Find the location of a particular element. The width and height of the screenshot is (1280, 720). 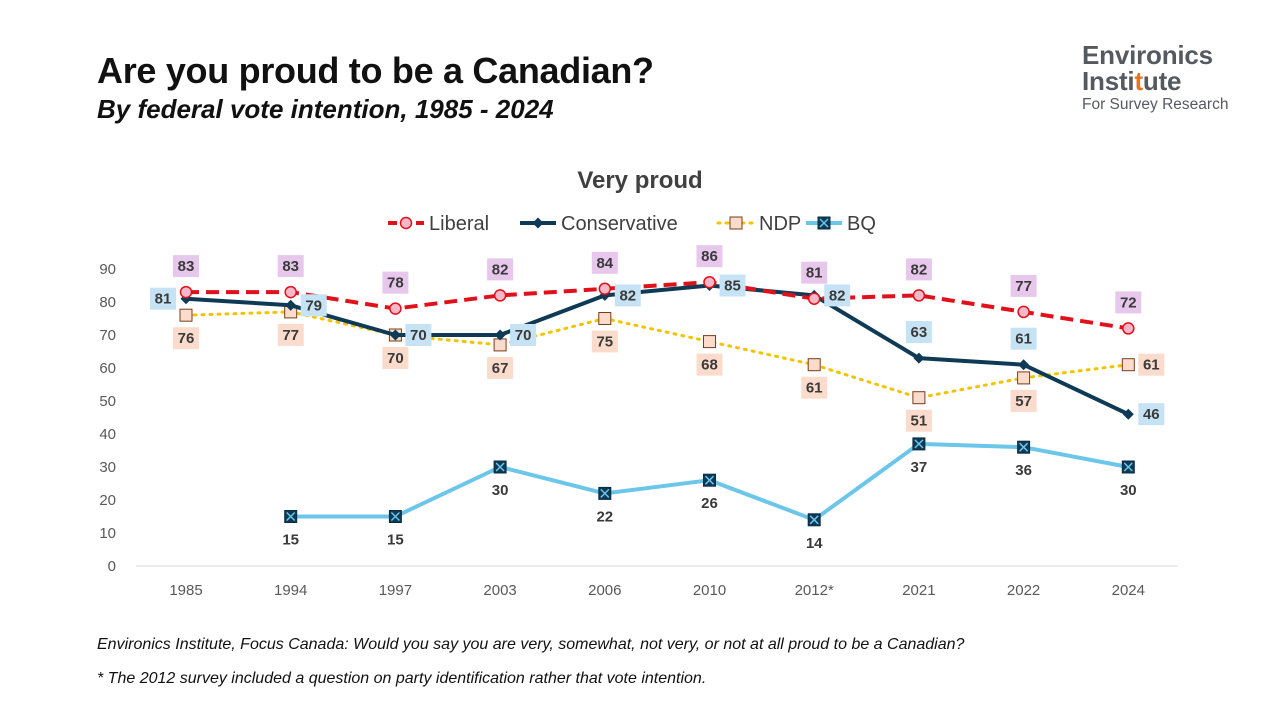

environics-logo: Environics Institute For Survey Research is located at coordinates (1155, 77).